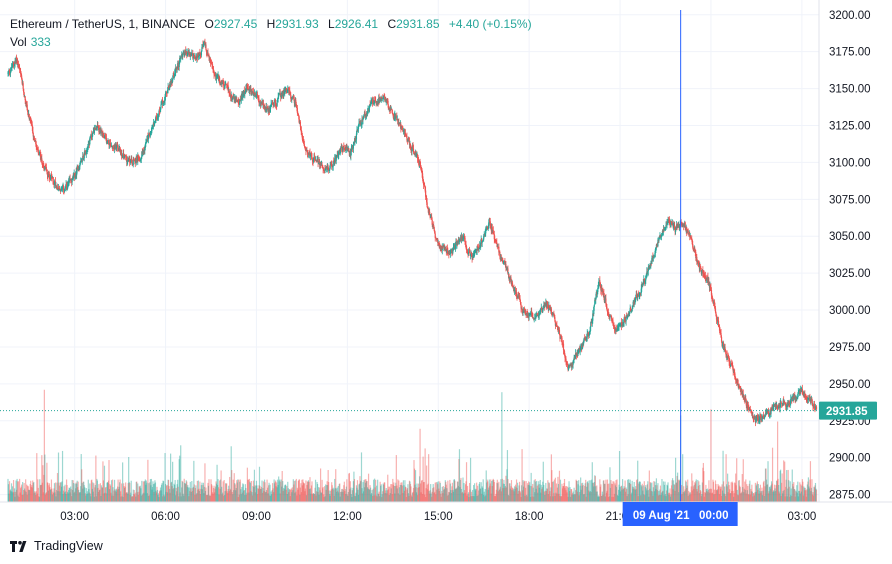  I want to click on crosshair-time-label: 09 Aug '21 00:00, so click(680, 514).